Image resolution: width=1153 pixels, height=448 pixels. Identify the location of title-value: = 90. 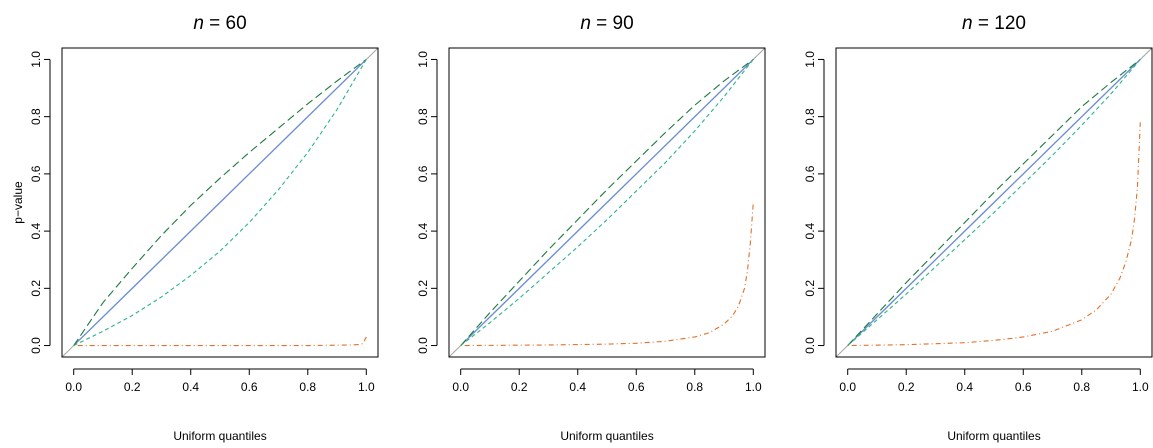
(612, 23).